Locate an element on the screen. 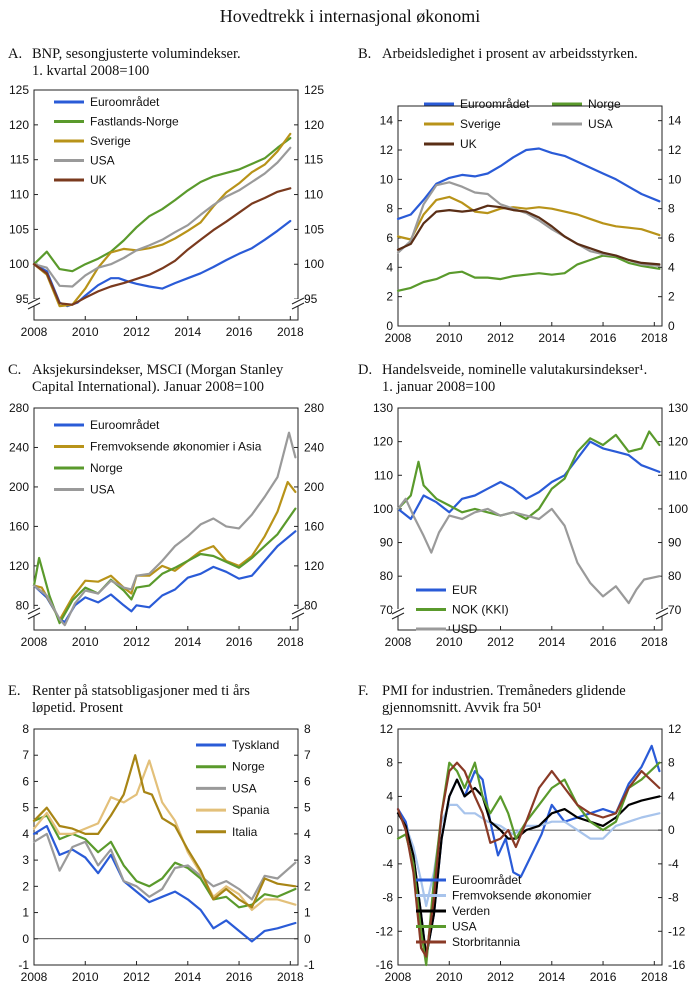 This screenshot has width=700, height=1001. series-line-eur is located at coordinates (528, 480).